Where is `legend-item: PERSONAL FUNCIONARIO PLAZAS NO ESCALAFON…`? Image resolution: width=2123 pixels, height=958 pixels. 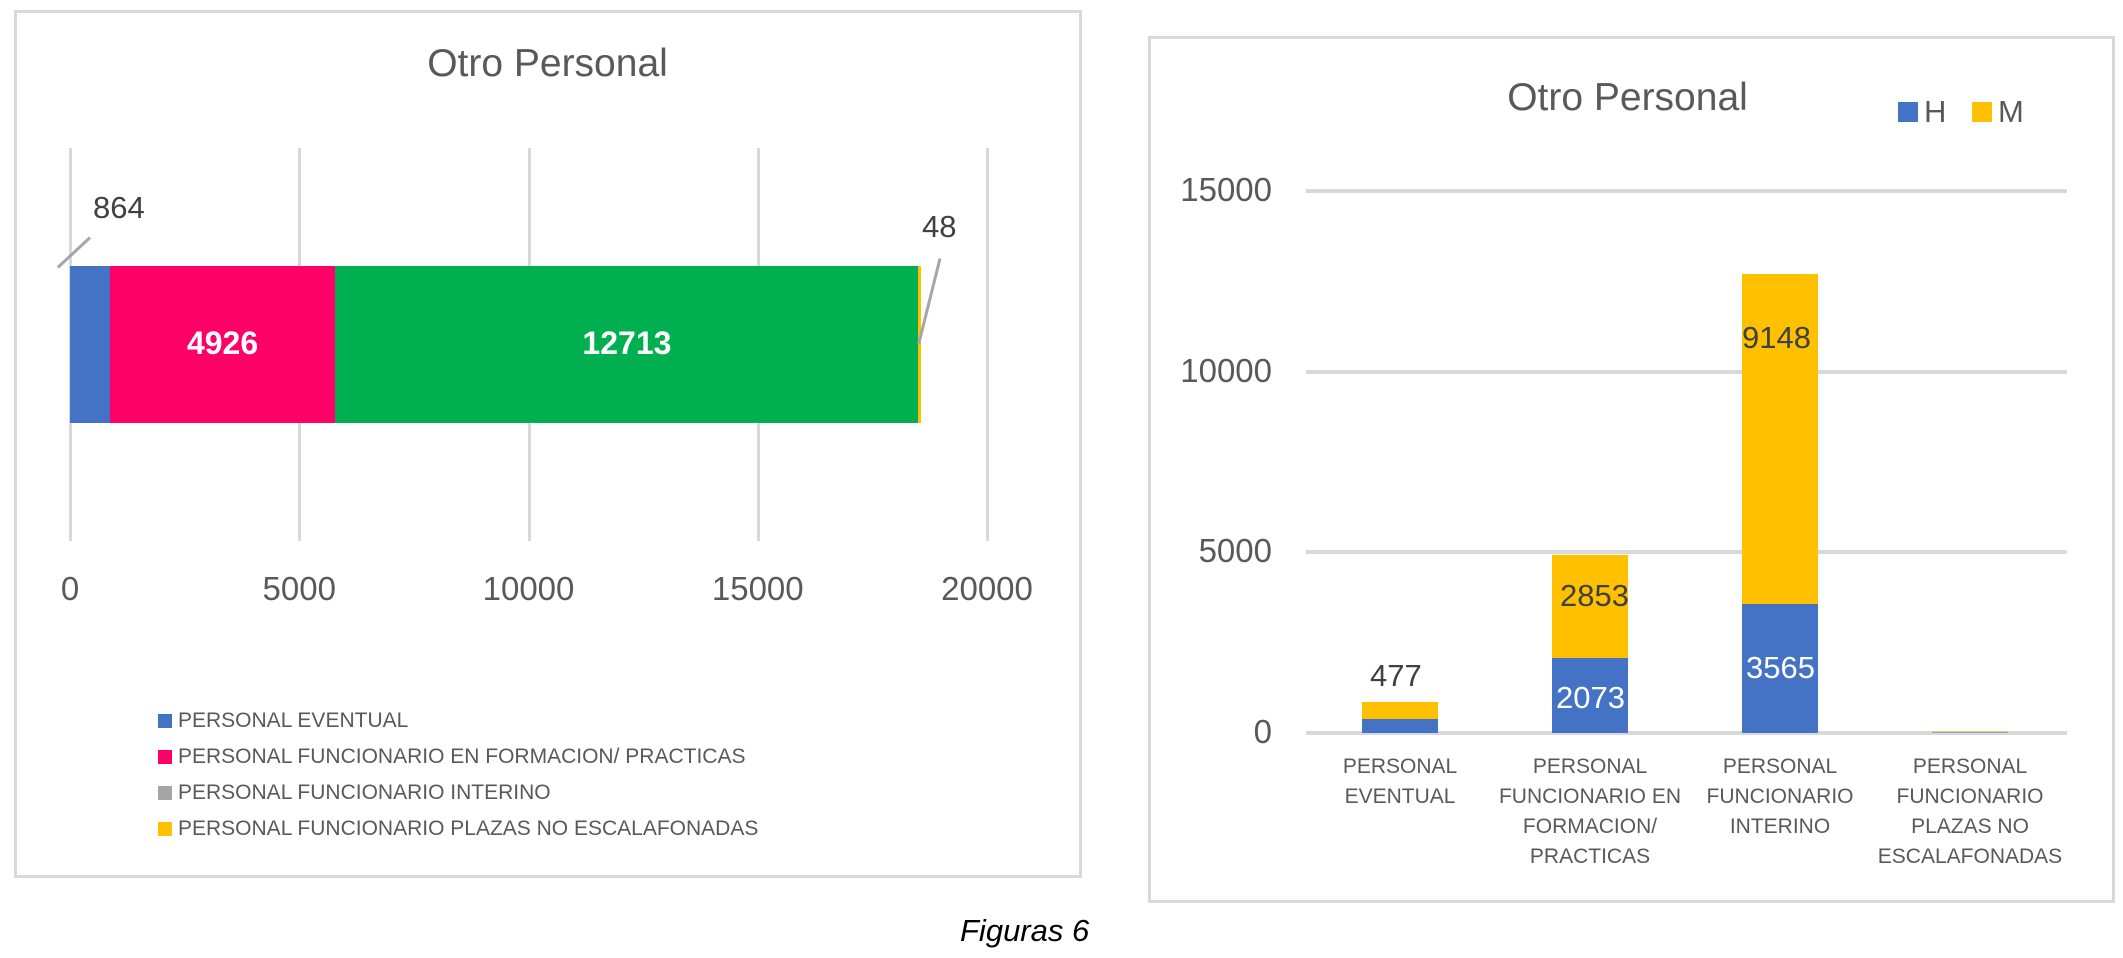
legend-item: PERSONAL FUNCIONARIO PLAZAS NO ESCALAFON… is located at coordinates (458, 829).